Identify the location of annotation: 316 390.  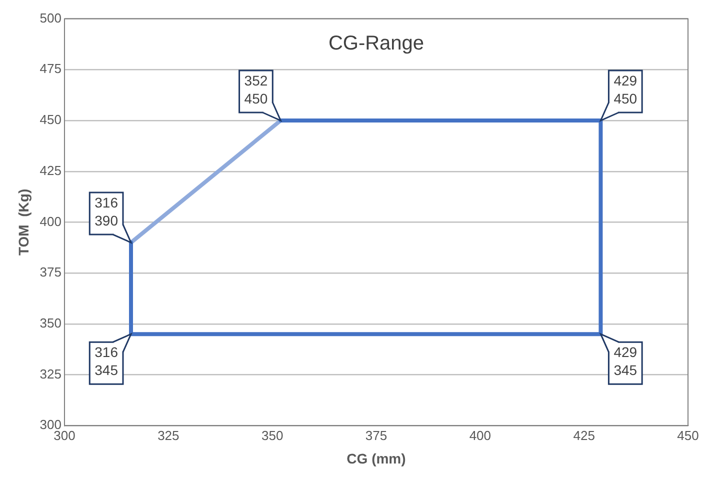
(106, 211).